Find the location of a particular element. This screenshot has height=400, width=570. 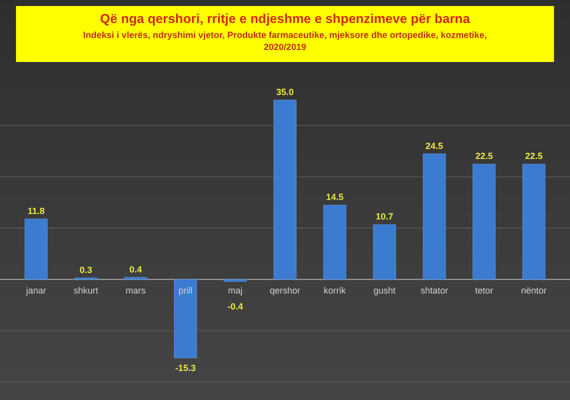

chart-title: Që nga qershori, rritje e ndjeshme e shpenzimeve për barna is located at coordinates (285, 18).